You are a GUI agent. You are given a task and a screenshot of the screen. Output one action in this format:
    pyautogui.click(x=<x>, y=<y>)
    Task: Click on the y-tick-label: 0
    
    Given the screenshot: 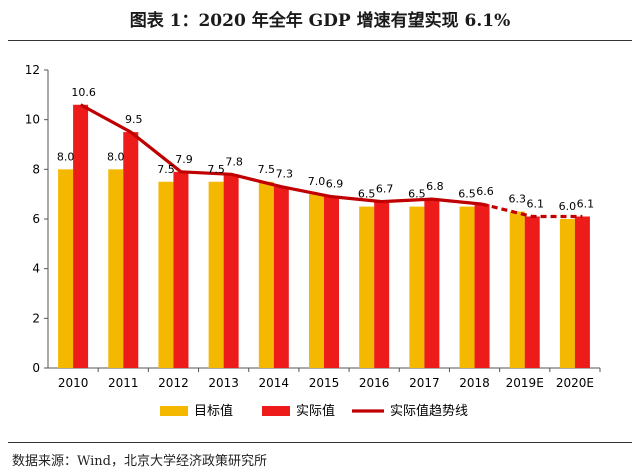 What is the action you would take?
    pyautogui.click(x=36, y=368)
    